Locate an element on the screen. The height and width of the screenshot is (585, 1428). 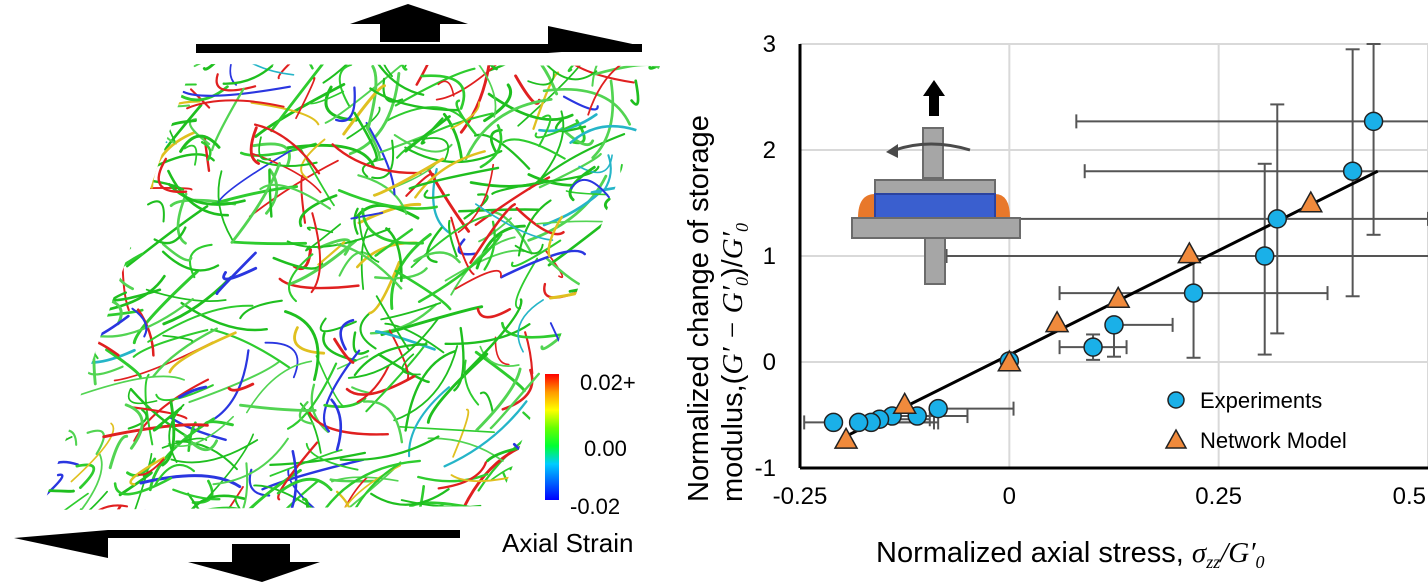
experiment-point is located at coordinates (1264, 256).